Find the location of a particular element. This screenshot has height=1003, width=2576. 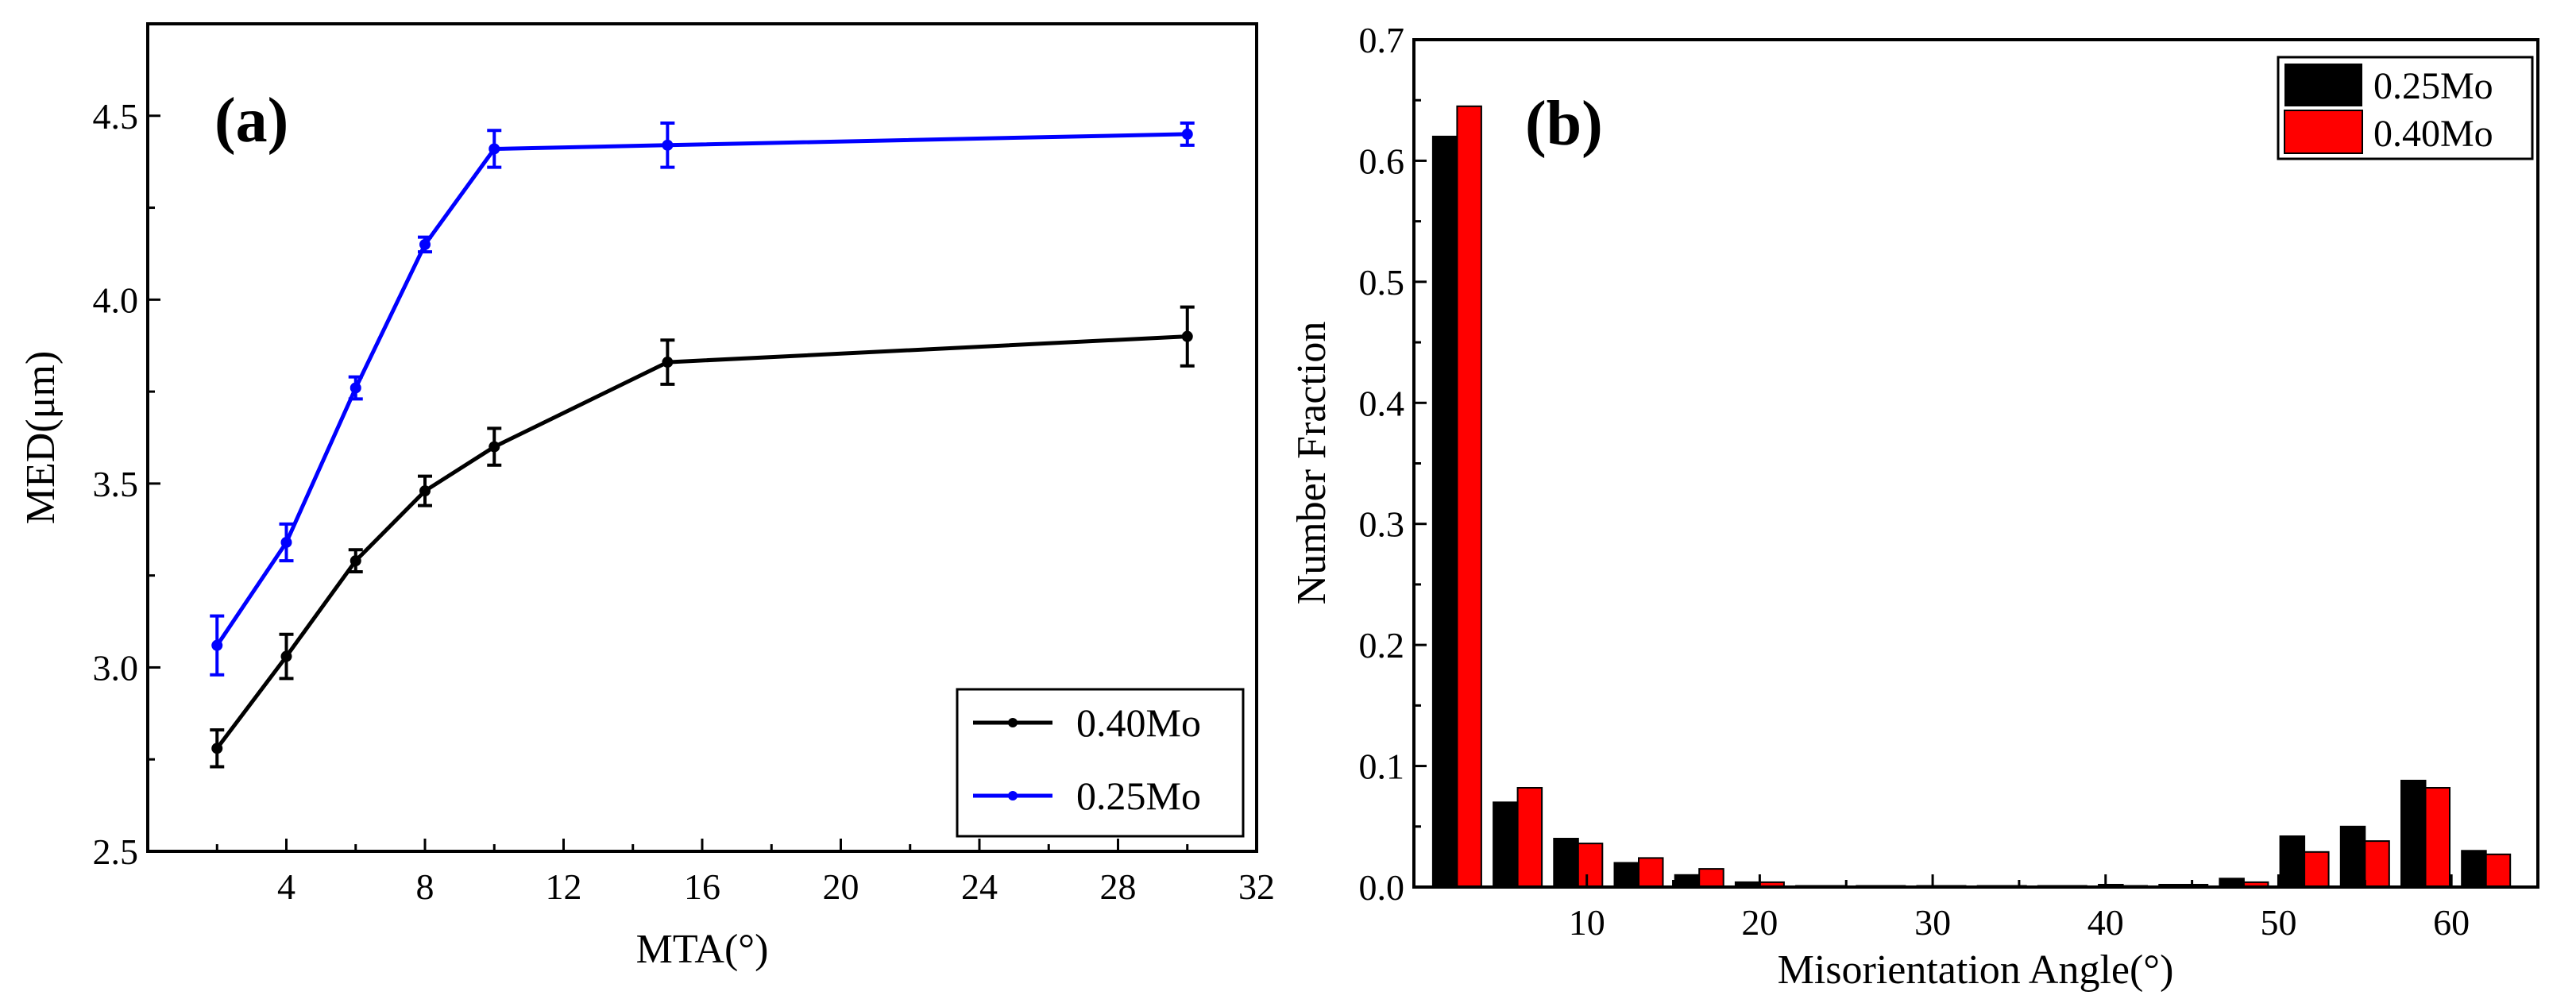

panel-b-y-tick-label: 0.4 is located at coordinates (1382, 403).